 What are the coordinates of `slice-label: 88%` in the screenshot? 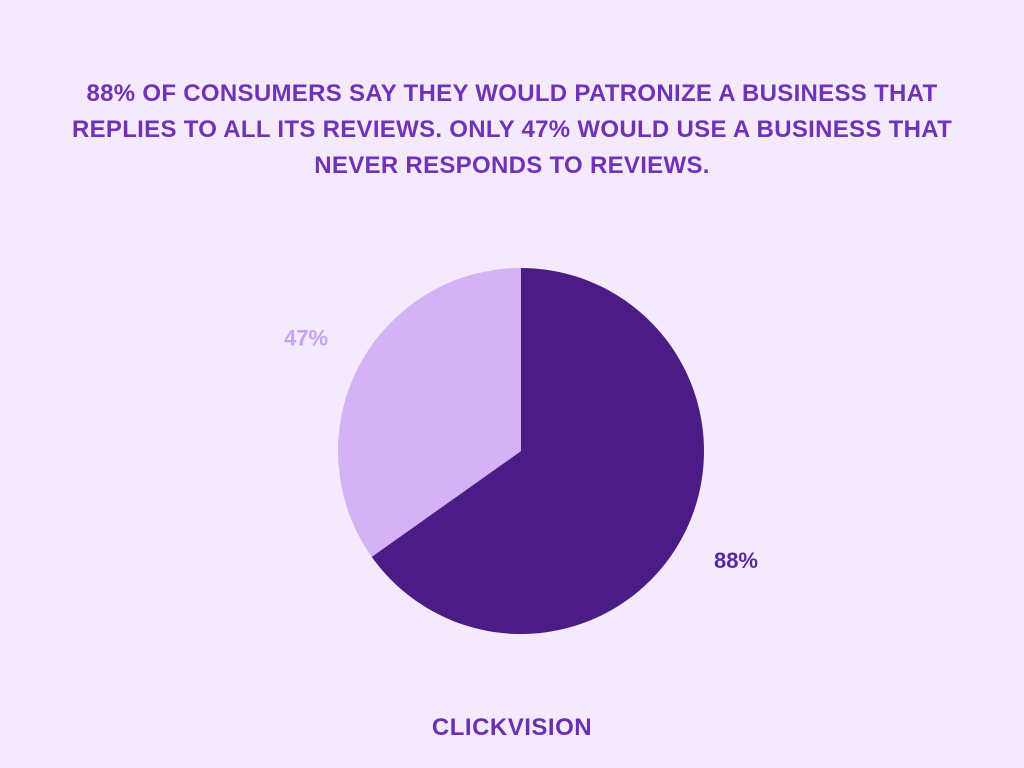 It's located at (736, 560).